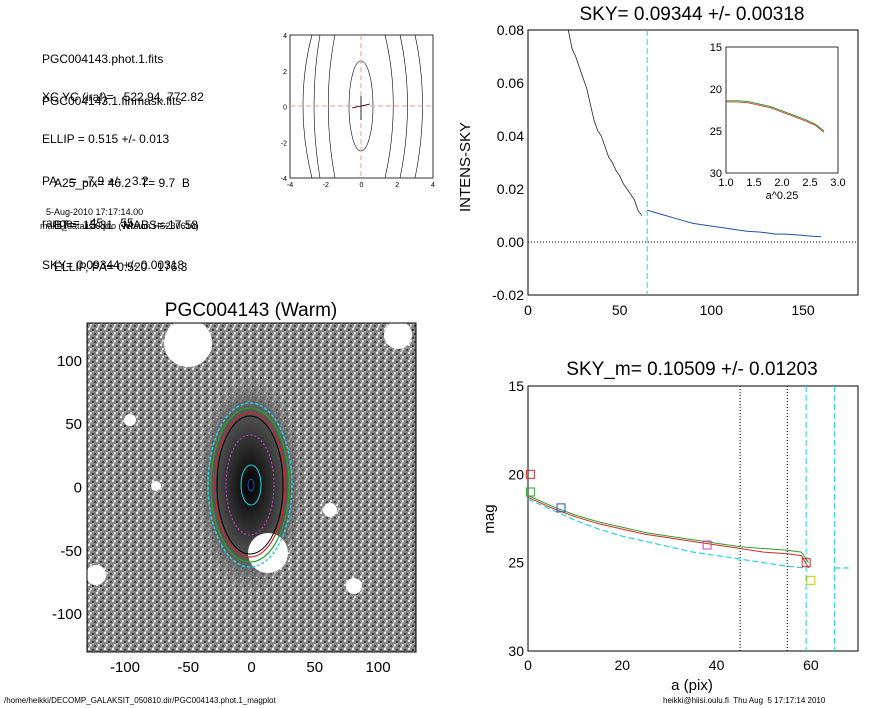 This screenshot has width=885, height=708. What do you see at coordinates (811, 665) in the screenshot?
I see `tick-label: 60` at bounding box center [811, 665].